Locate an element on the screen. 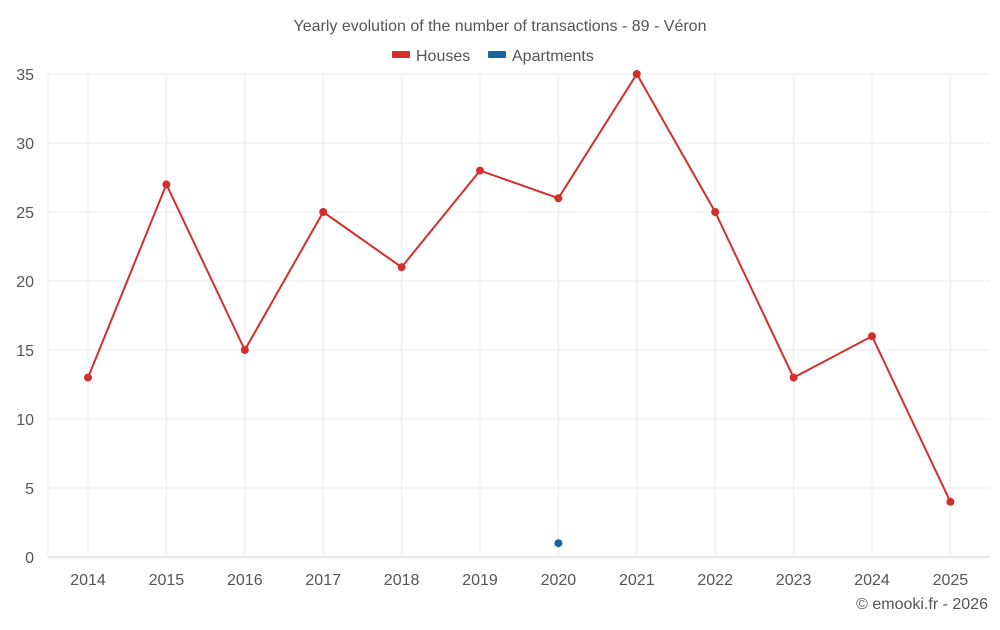  y-tick-label: 10 is located at coordinates (25, 420).